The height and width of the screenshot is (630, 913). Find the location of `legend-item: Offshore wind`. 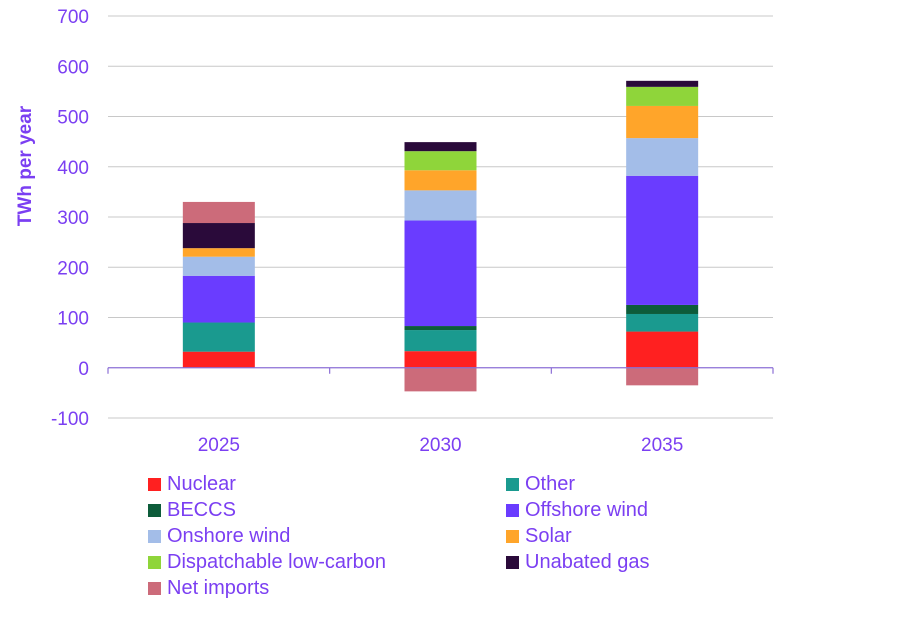

legend-item: Offshore wind is located at coordinates (637, 510).